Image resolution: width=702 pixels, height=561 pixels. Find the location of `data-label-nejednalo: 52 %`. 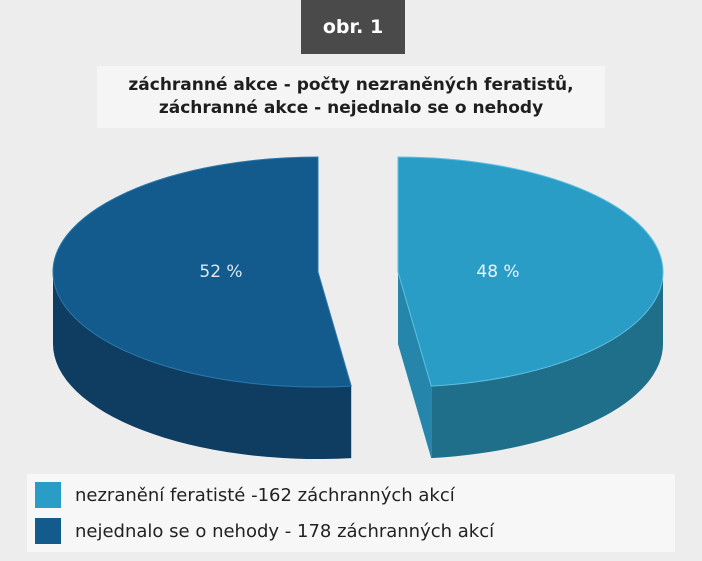

data-label-nejednalo: 52 % is located at coordinates (220, 272).